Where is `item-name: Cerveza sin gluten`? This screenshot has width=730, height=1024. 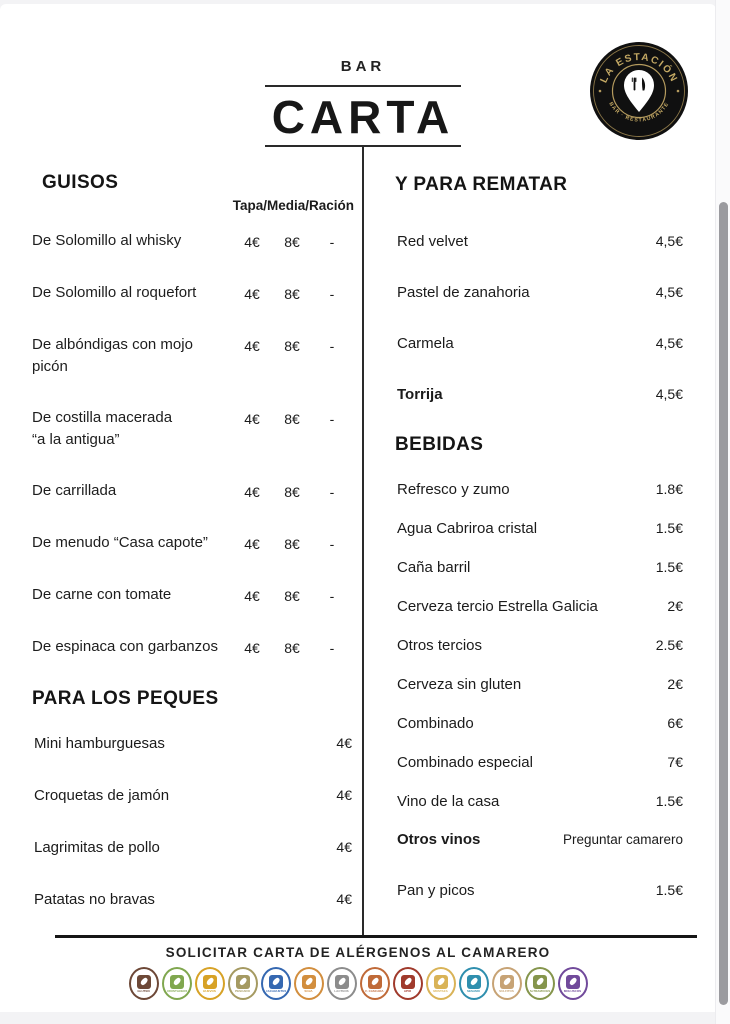
item-name: Cerveza sin gluten is located at coordinates (459, 684).